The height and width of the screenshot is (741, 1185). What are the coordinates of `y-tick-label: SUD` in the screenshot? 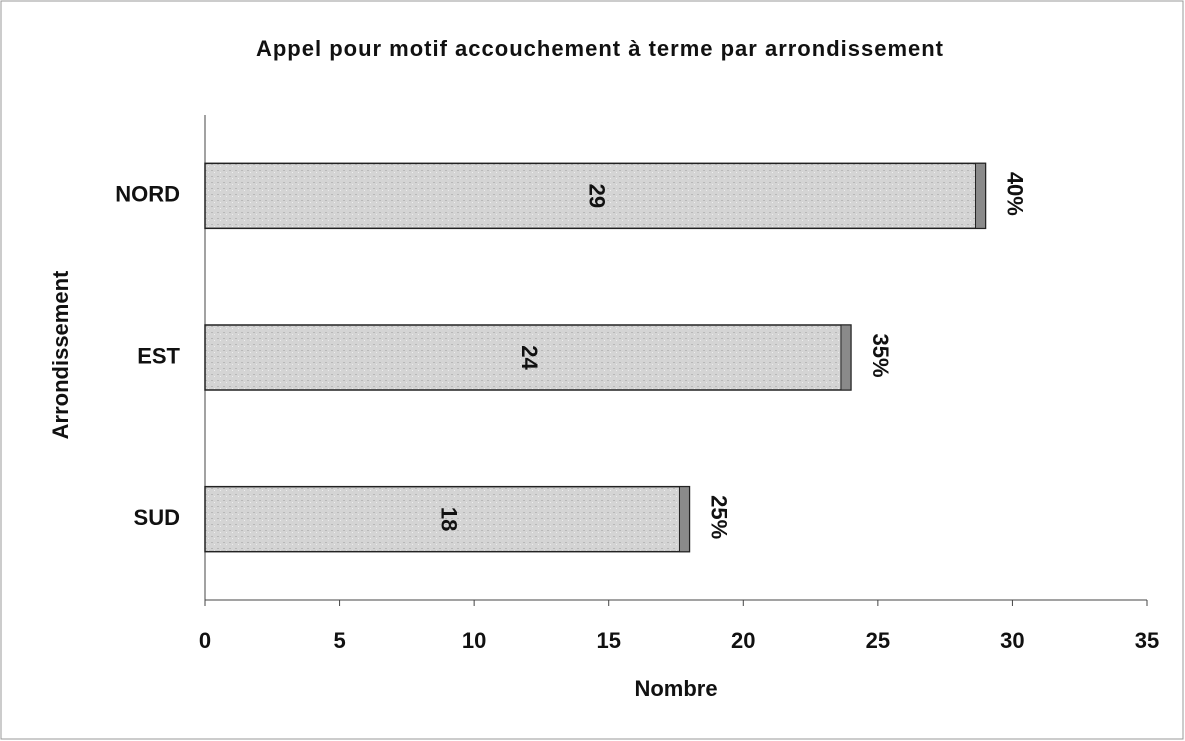 It's located at (157, 517).